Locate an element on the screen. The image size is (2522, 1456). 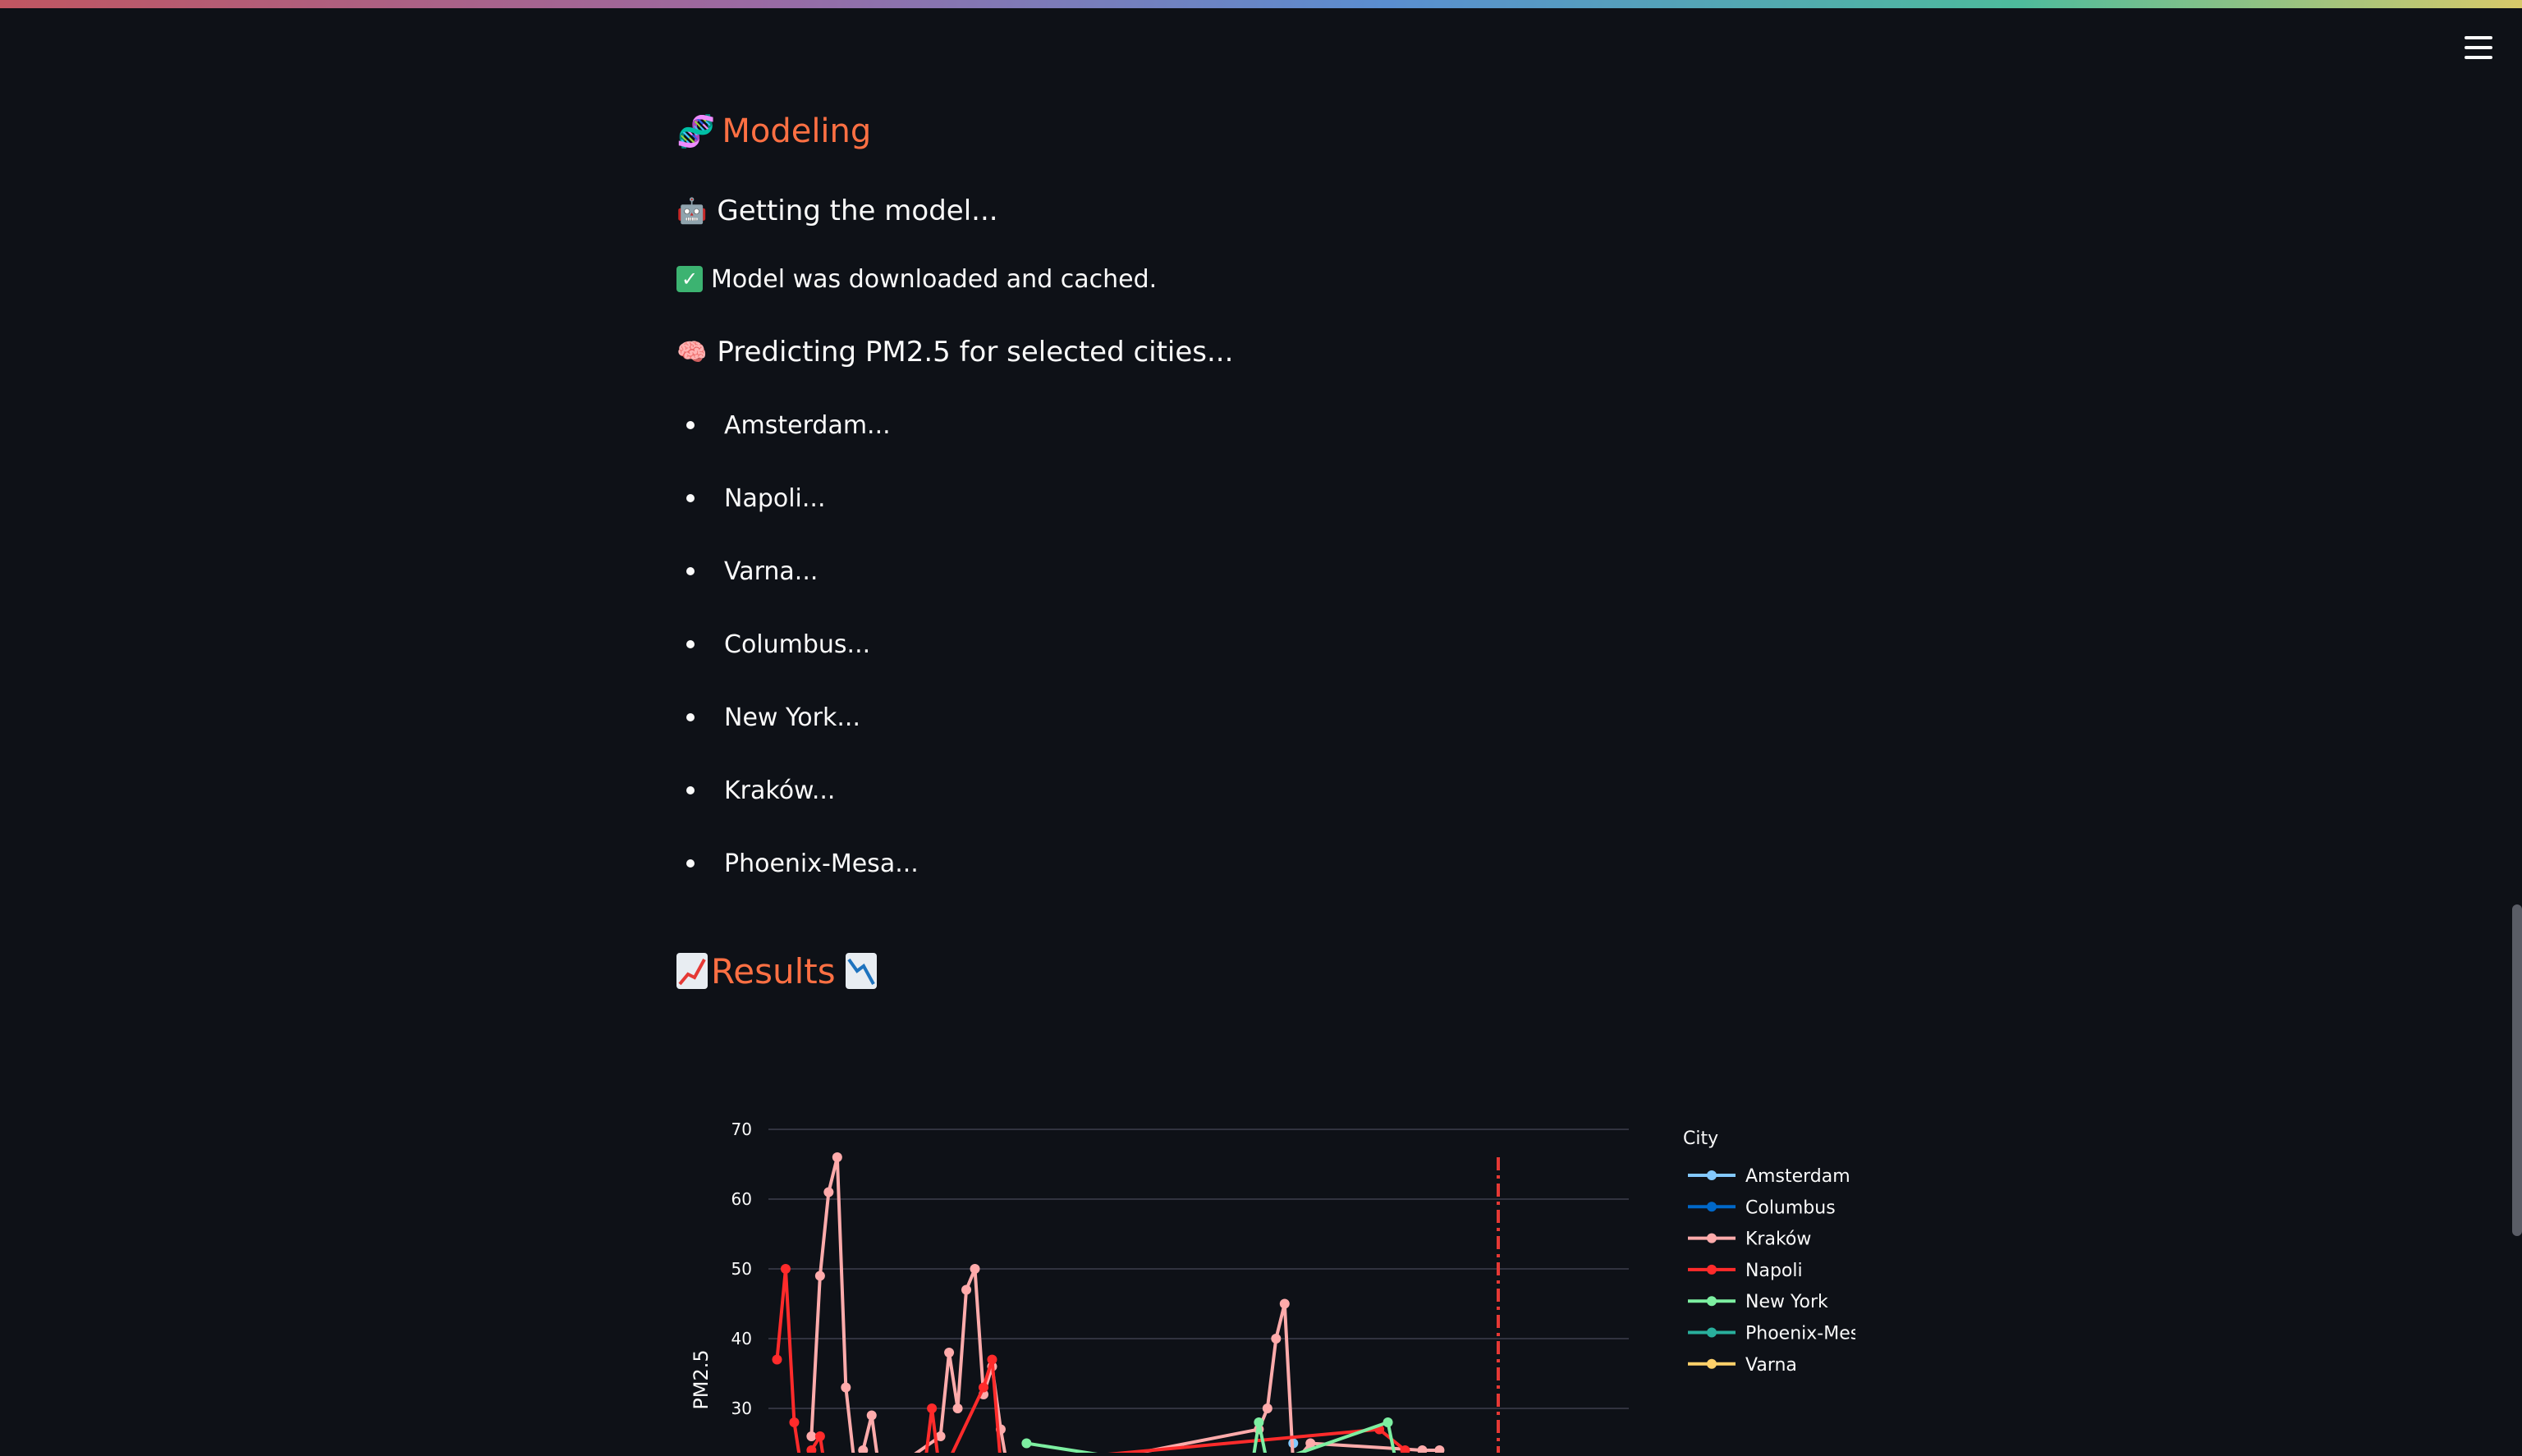
modeling-heading: 🧬 Modeling is located at coordinates (773, 131).